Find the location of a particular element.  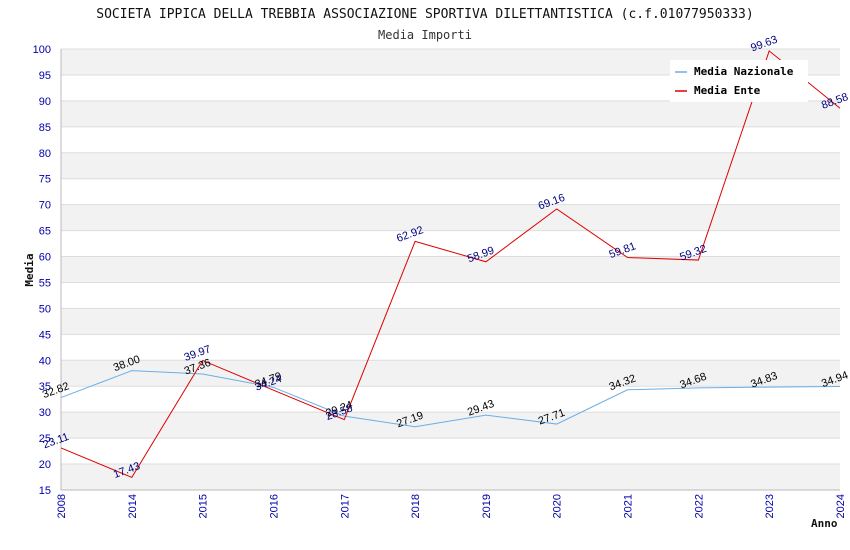

y-tick-label: 65 is located at coordinates (45, 232).